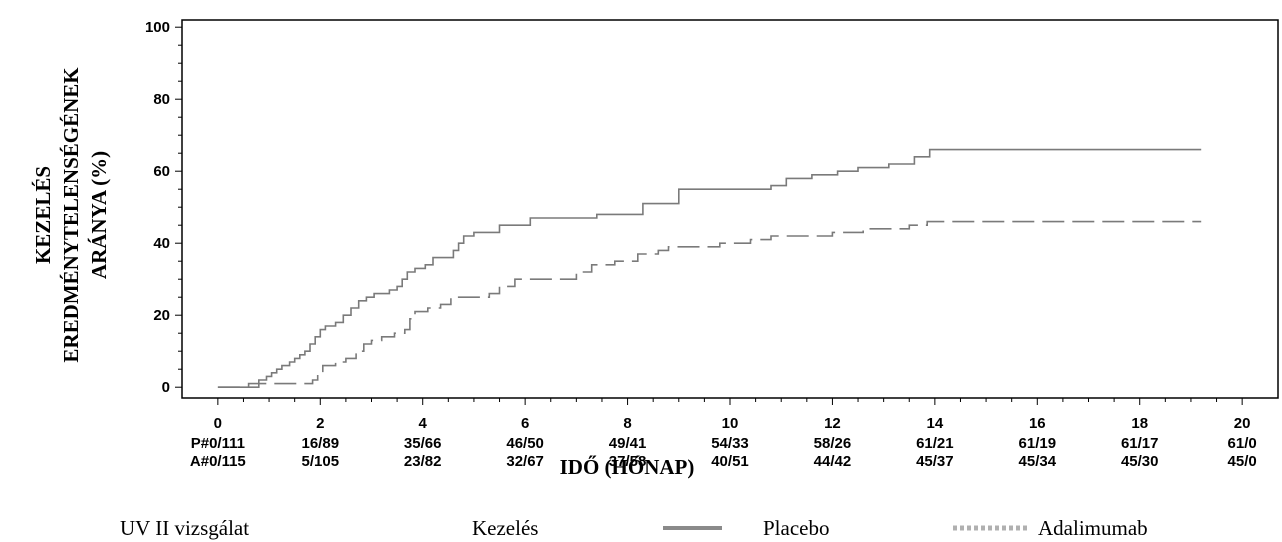 This screenshot has height=542, width=1282. What do you see at coordinates (423, 461) in the screenshot?
I see `risk-value: 23/82` at bounding box center [423, 461].